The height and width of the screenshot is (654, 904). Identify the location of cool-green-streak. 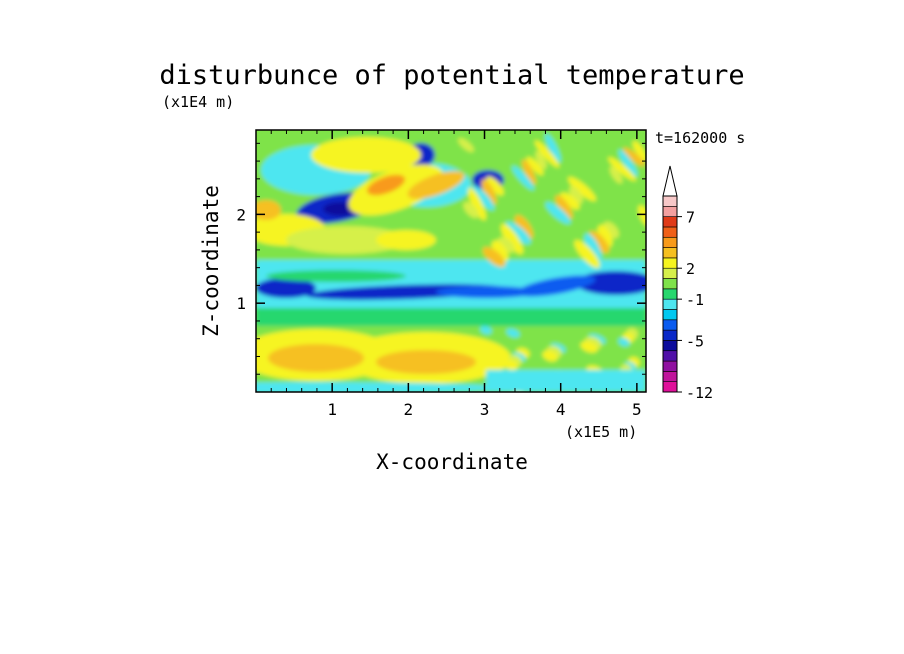
(336, 276).